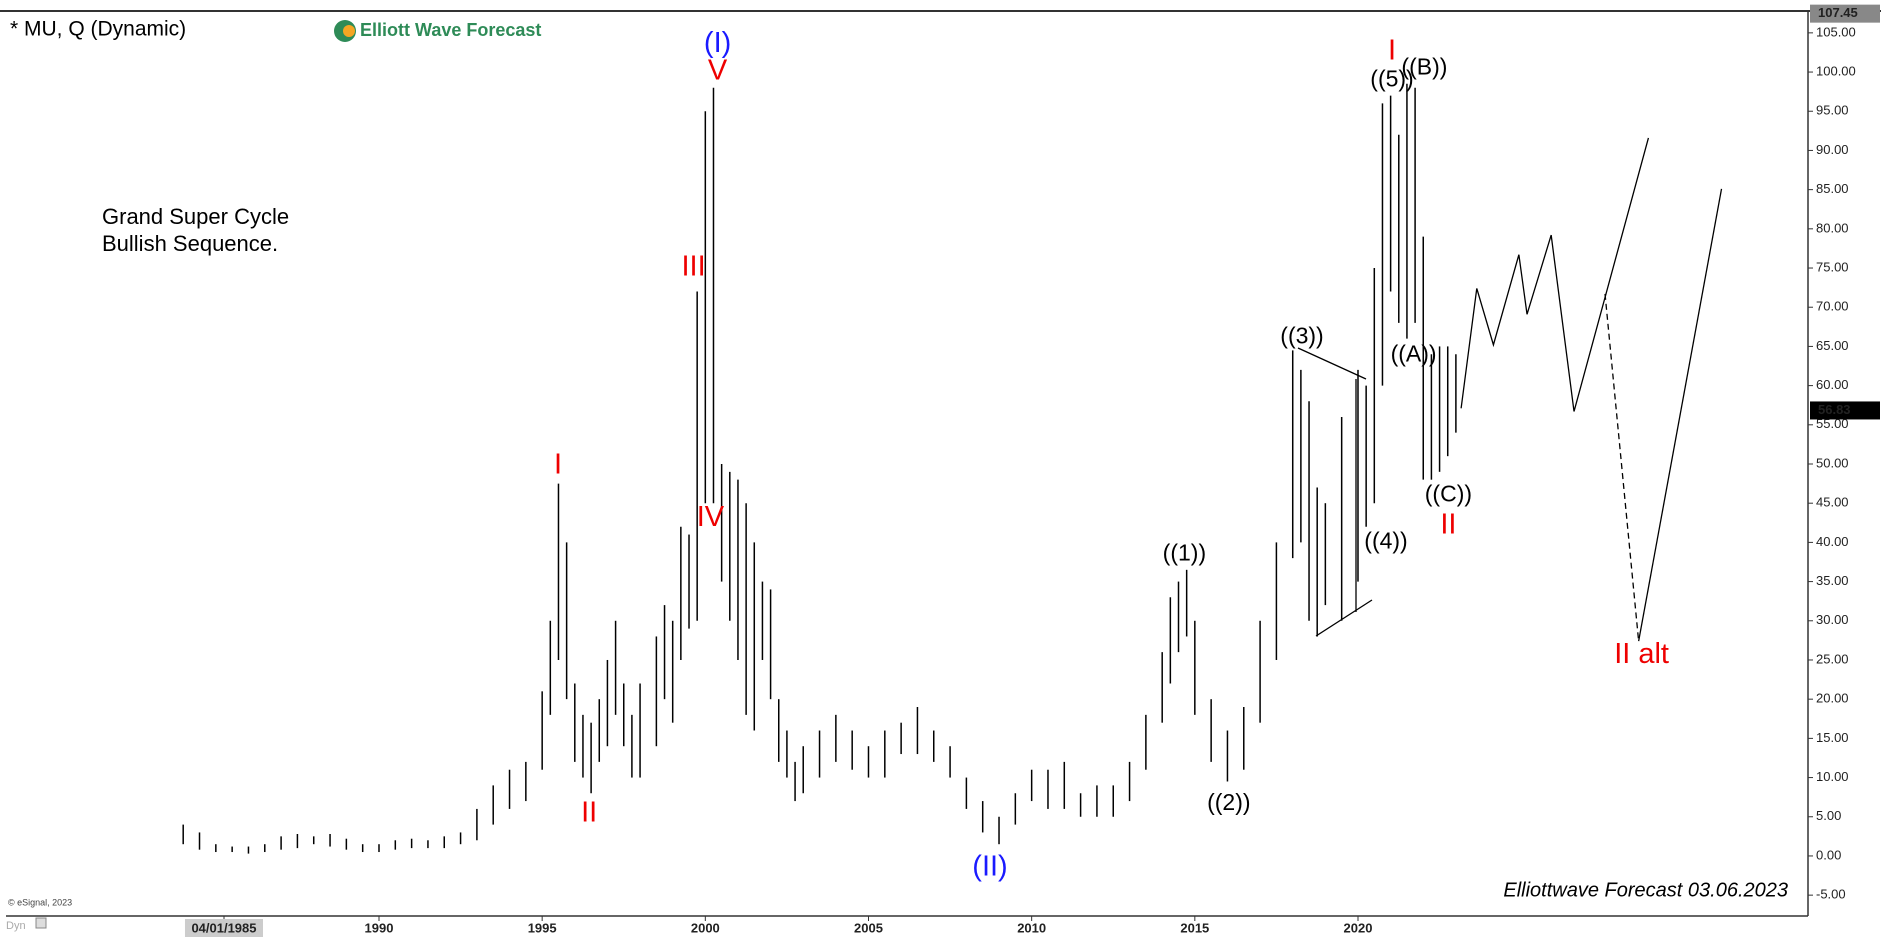 The height and width of the screenshot is (941, 1881). What do you see at coordinates (1641, 654) in the screenshot?
I see `wave-label: II alt` at bounding box center [1641, 654].